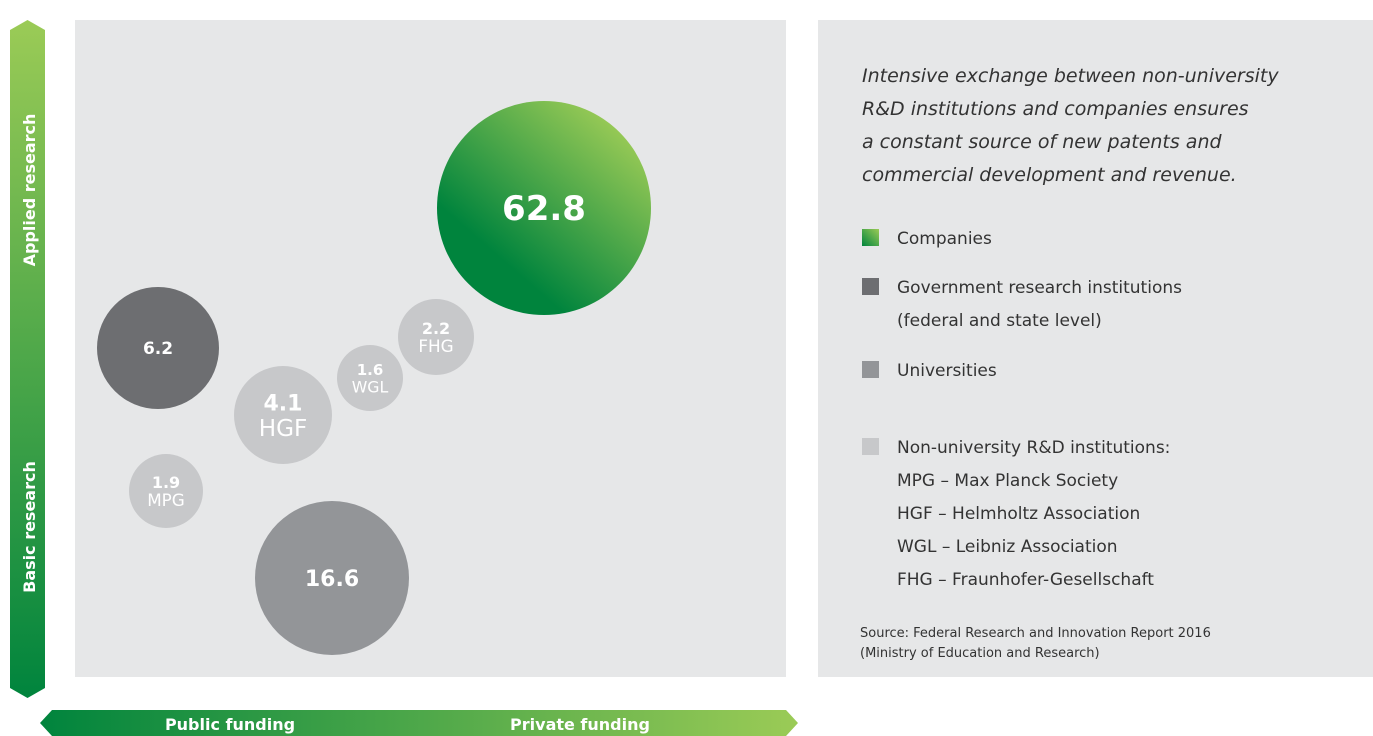 This screenshot has height=736, width=1373. I want to click on legend-text: Government research institutions, so click(1039, 288).